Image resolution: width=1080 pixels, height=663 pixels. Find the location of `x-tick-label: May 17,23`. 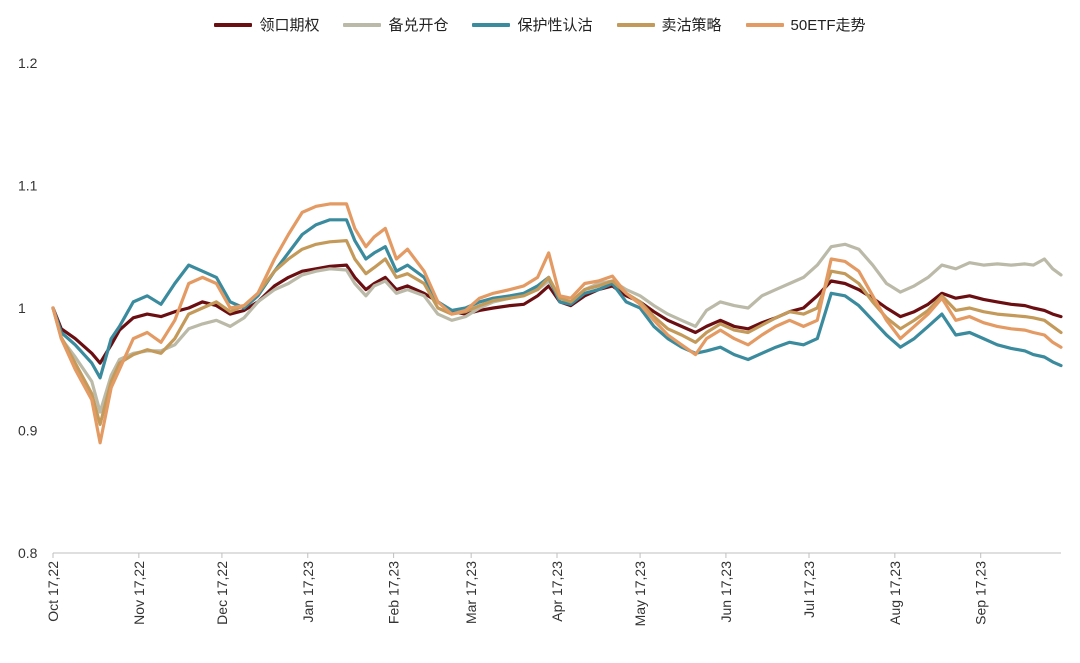

x-tick-label: May 17,23 is located at coordinates (640, 594).